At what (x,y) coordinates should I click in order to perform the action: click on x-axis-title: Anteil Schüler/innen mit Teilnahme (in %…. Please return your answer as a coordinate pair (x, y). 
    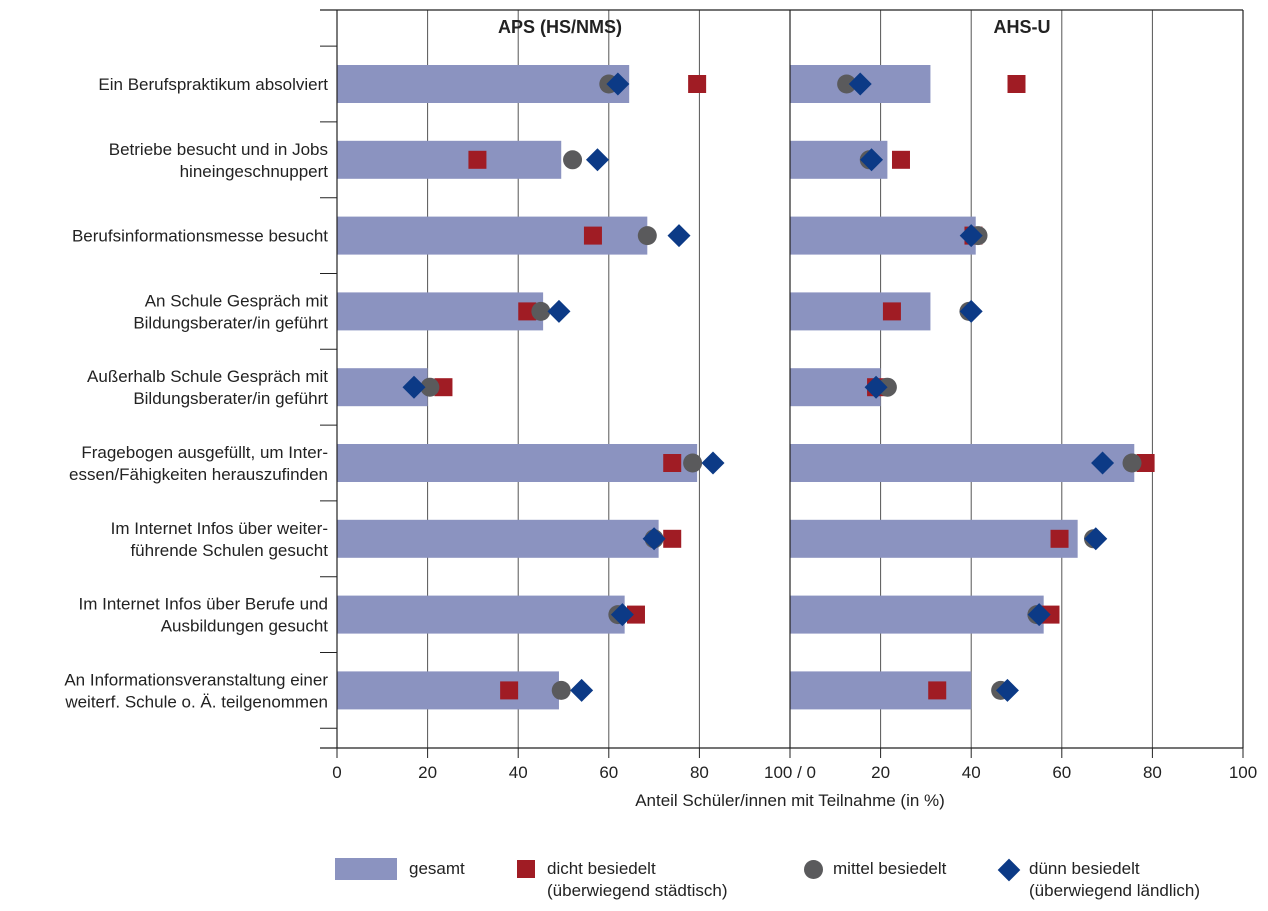
    Looking at the image, I should click on (790, 800).